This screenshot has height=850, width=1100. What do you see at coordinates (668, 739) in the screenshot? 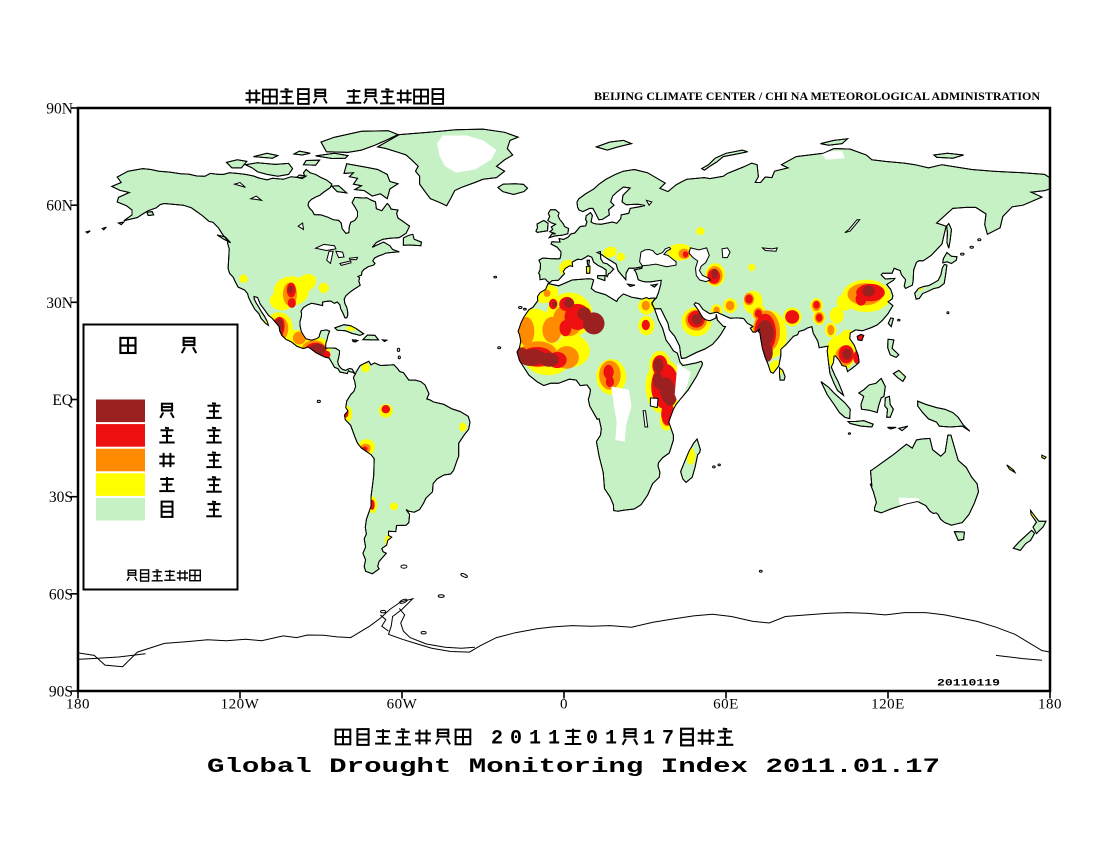
I see `svg-text: 7` at bounding box center [668, 739].